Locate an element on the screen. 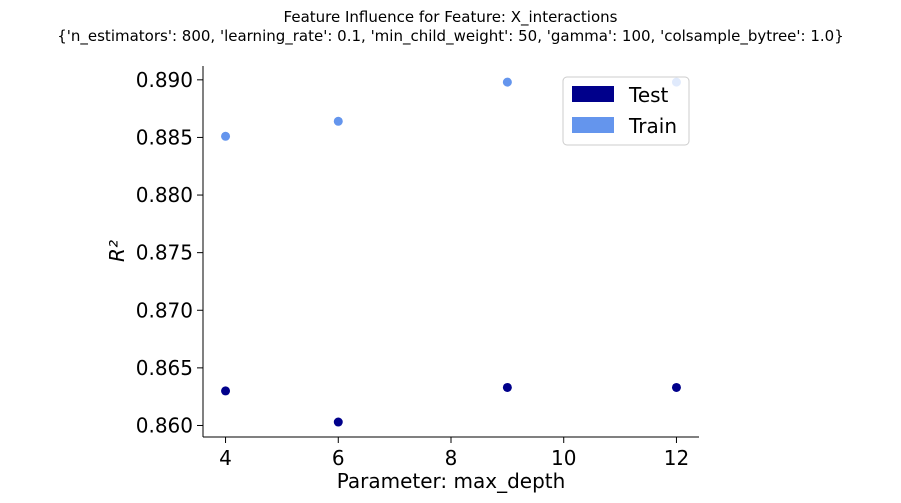  y-tick-label: 0.885 is located at coordinates (164, 137).